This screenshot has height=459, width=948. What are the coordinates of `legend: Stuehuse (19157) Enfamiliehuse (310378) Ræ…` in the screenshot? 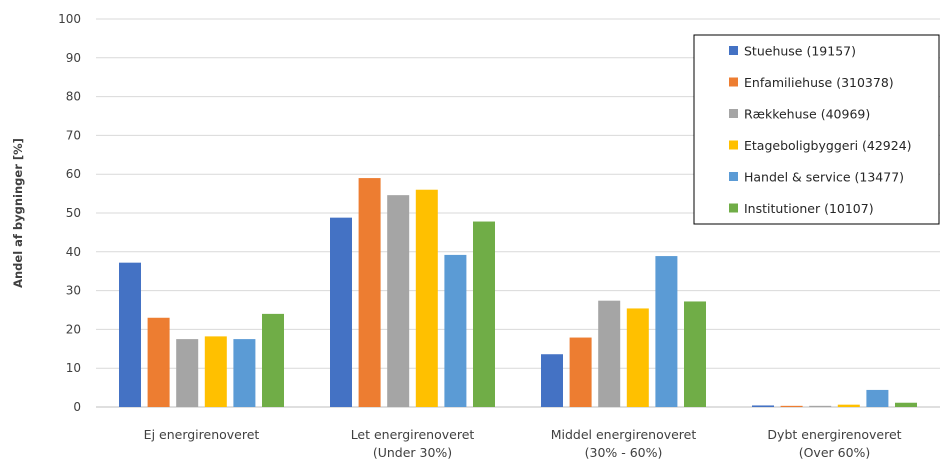 It's located at (816, 129).